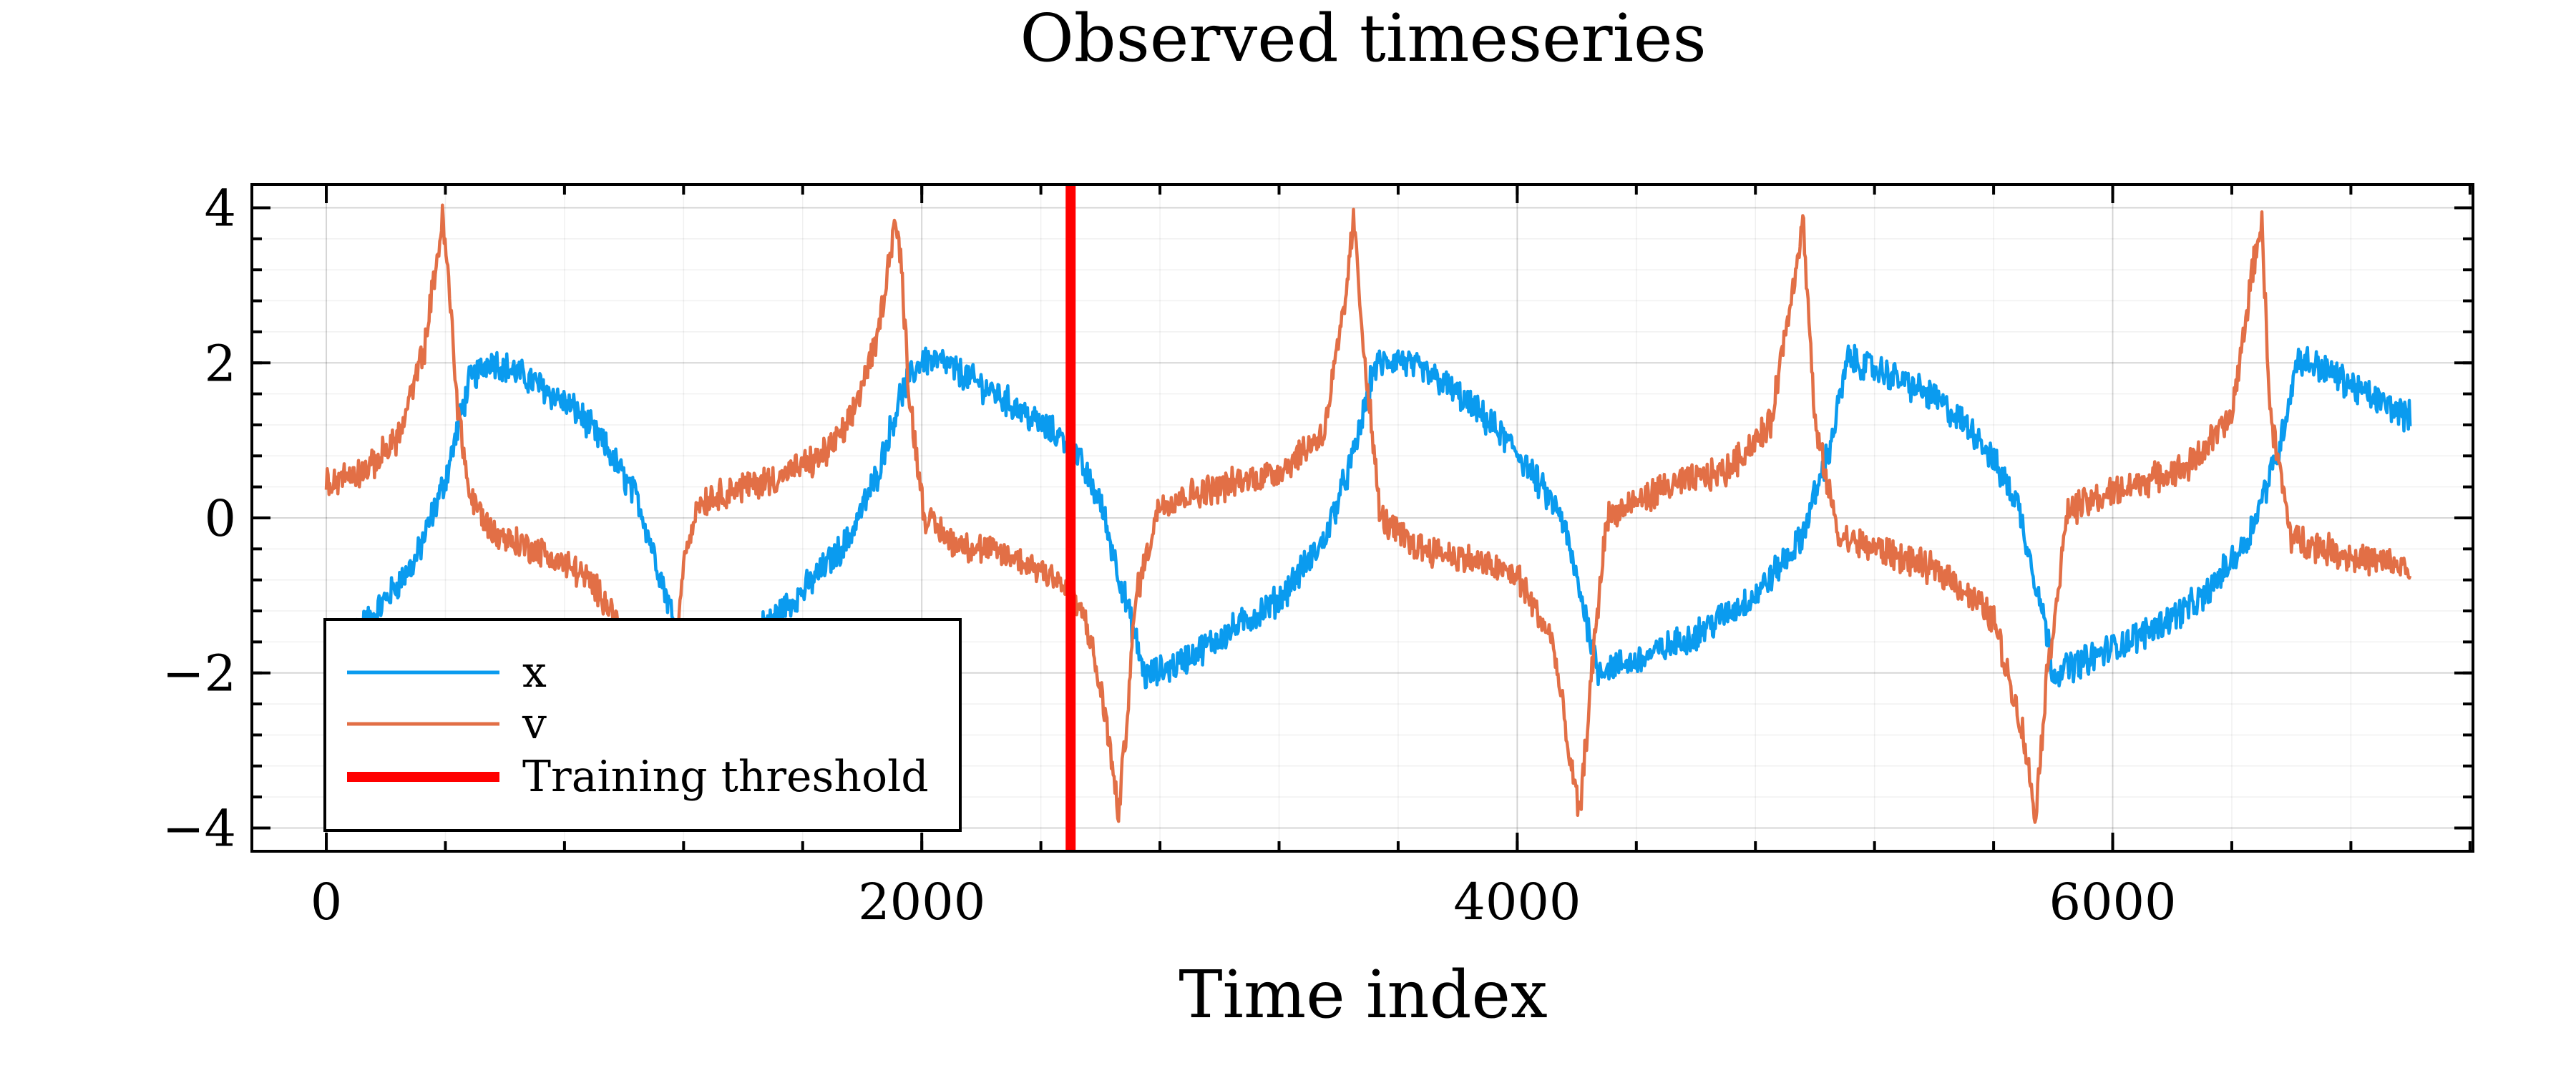  What do you see at coordinates (534, 724) in the screenshot?
I see `legend-label-v: v` at bounding box center [534, 724].